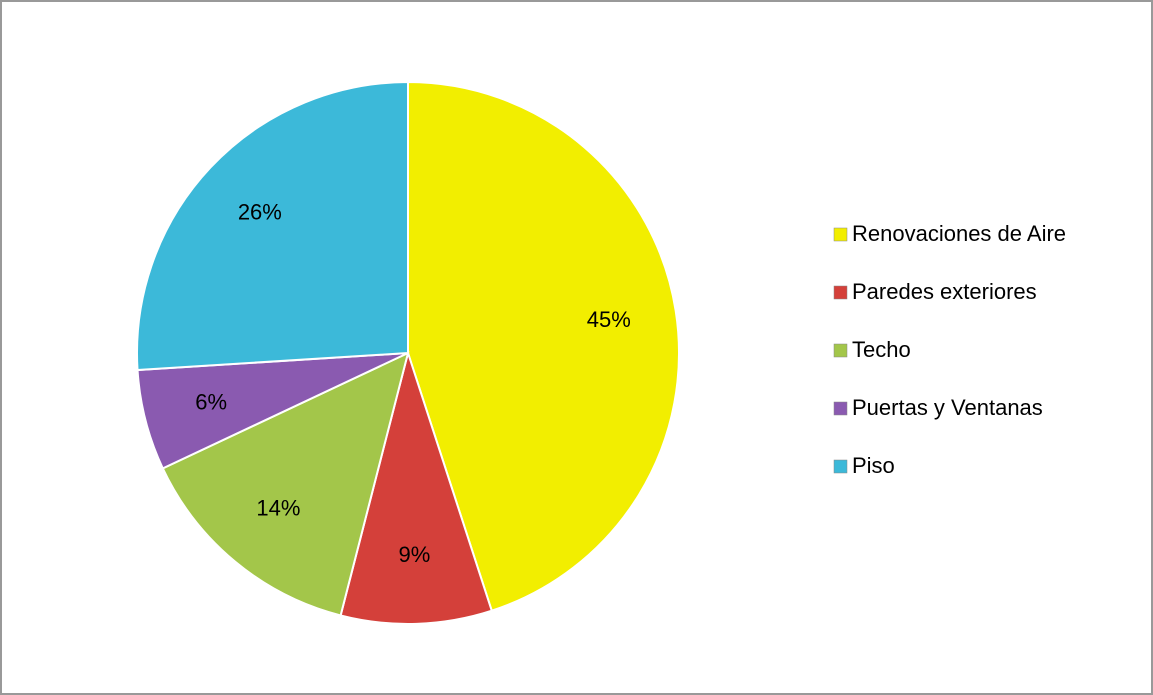 The height and width of the screenshot is (695, 1153). Describe the element at coordinates (881, 349) in the screenshot. I see `legend-label: Techo` at that location.